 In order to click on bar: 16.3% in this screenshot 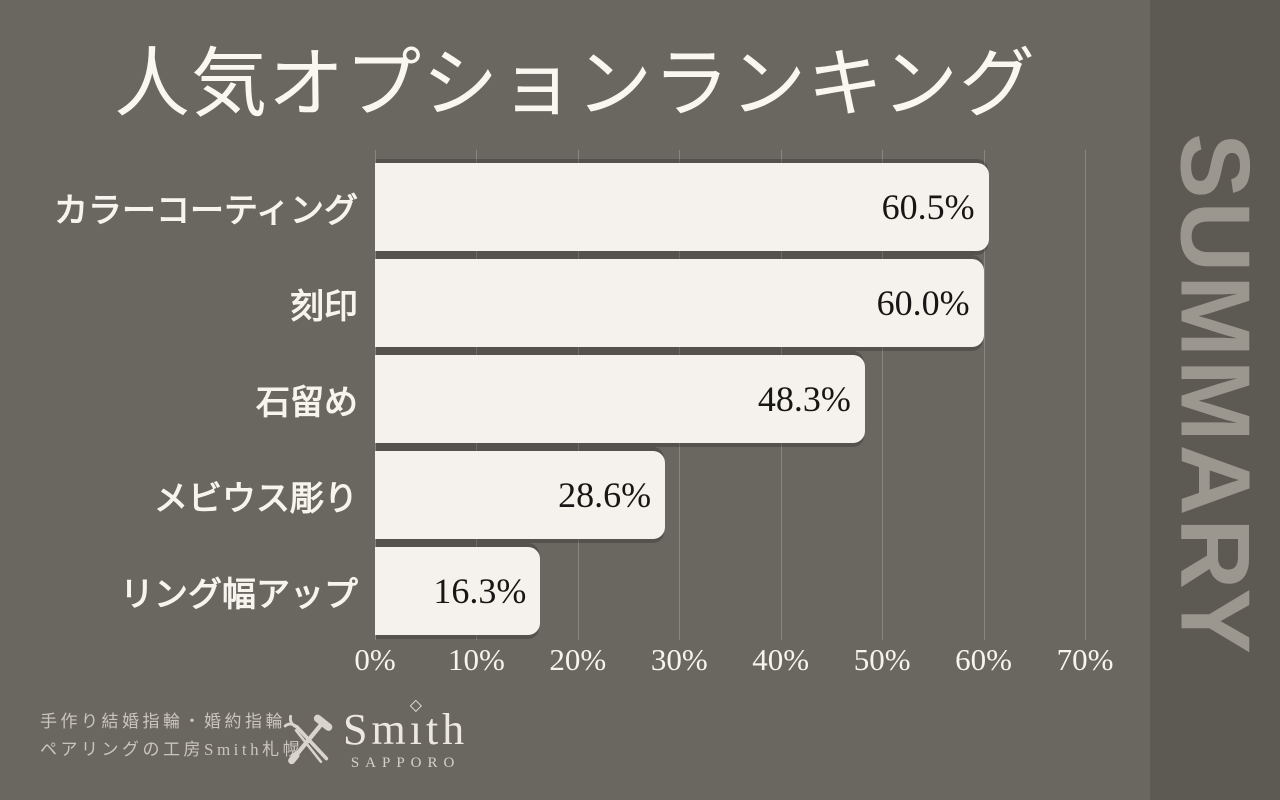, I will do `click(458, 591)`.